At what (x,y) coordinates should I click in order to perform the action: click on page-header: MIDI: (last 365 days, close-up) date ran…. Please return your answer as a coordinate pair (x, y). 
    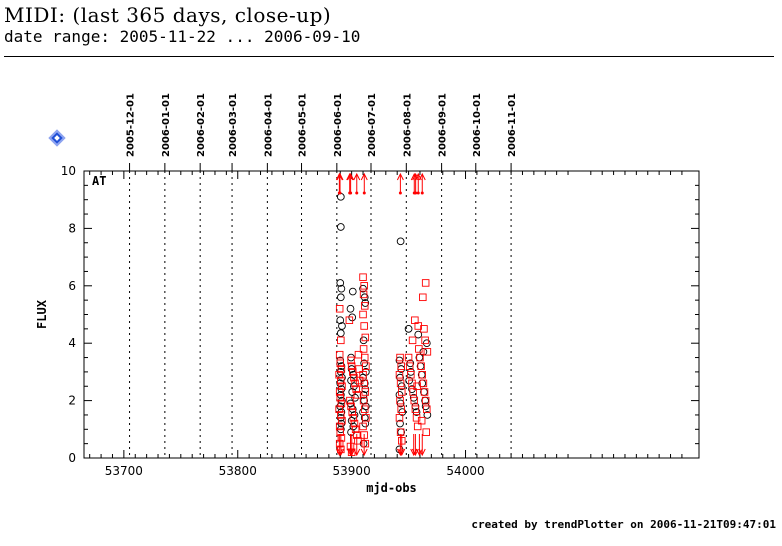
    Looking at the image, I should click on (389, 25).